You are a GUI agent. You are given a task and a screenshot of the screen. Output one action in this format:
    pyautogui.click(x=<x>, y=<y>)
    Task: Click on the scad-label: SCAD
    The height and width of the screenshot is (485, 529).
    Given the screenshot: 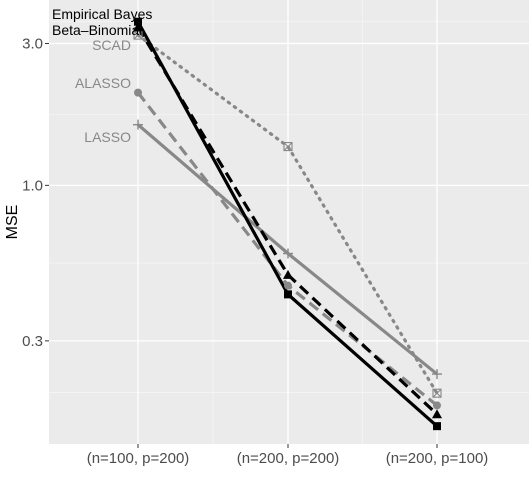 What is the action you would take?
    pyautogui.click(x=111, y=45)
    